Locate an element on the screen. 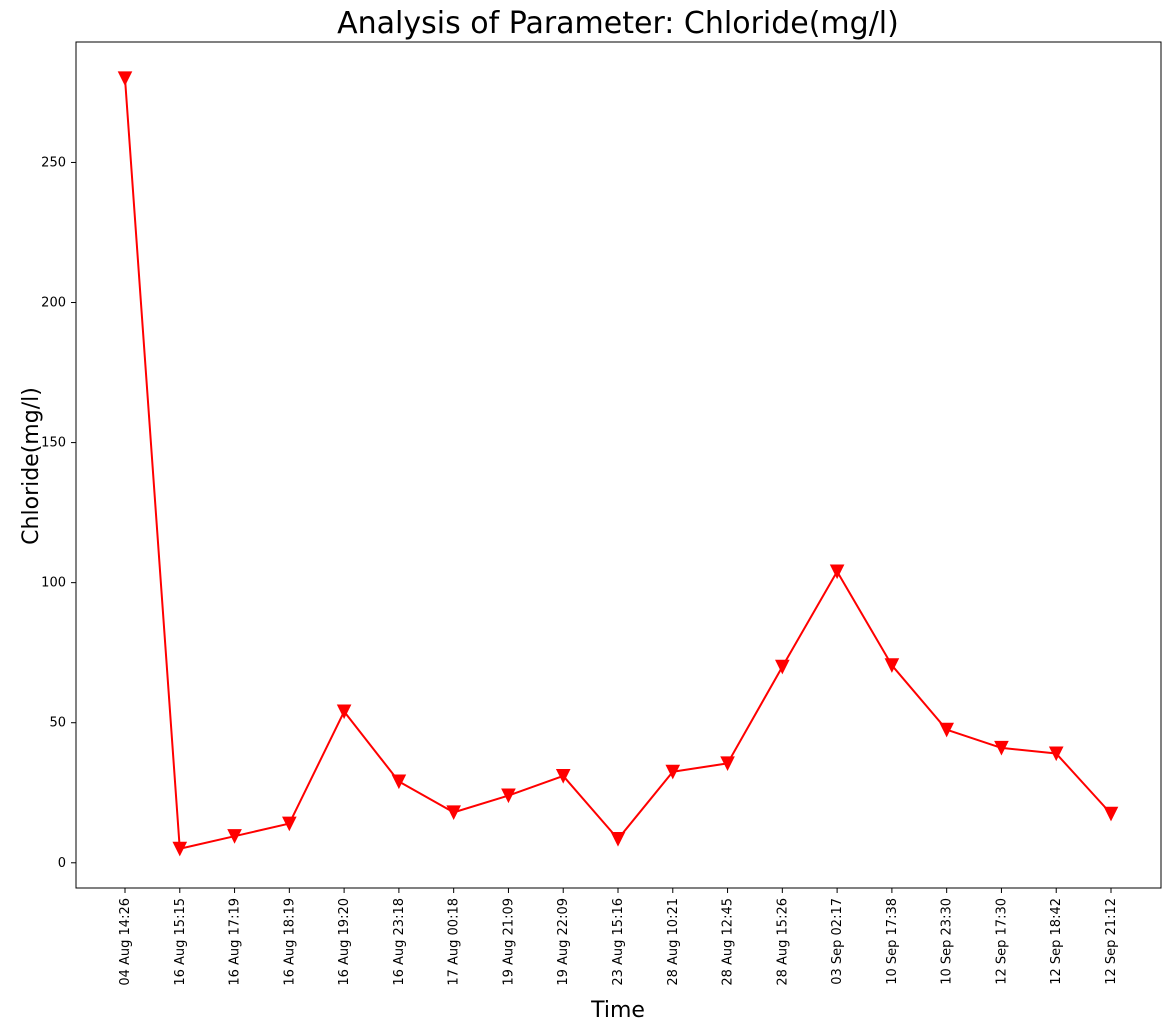 The image size is (1170, 1032). y-tick-label: 150 is located at coordinates (53, 443).